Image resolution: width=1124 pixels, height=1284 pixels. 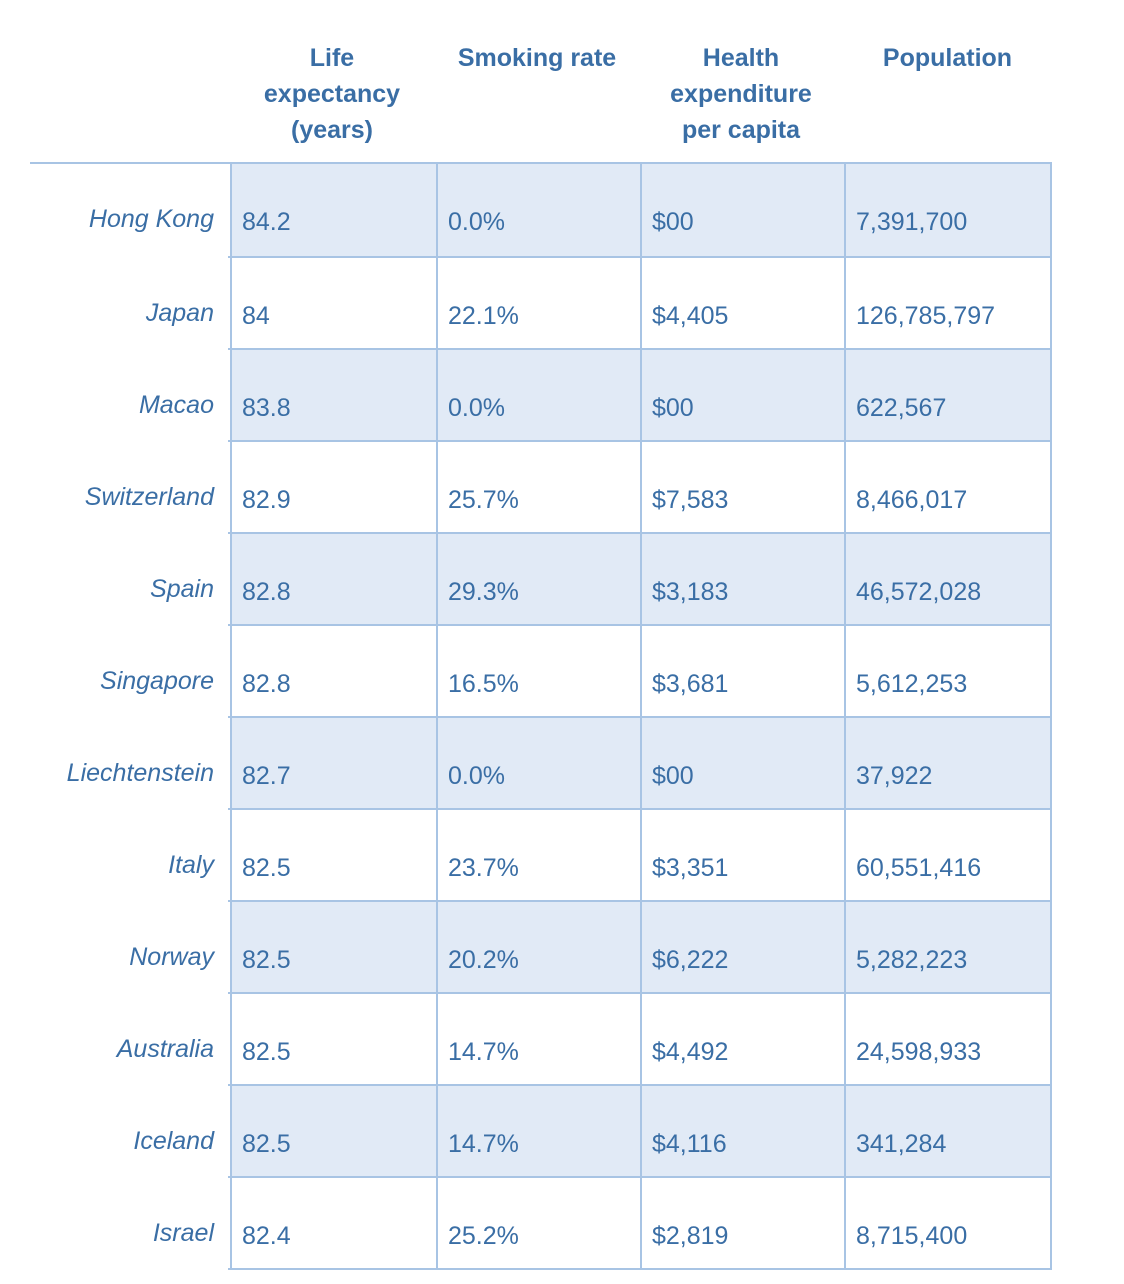 I want to click on cell-health-expenditure: $7,583, so click(x=742, y=487).